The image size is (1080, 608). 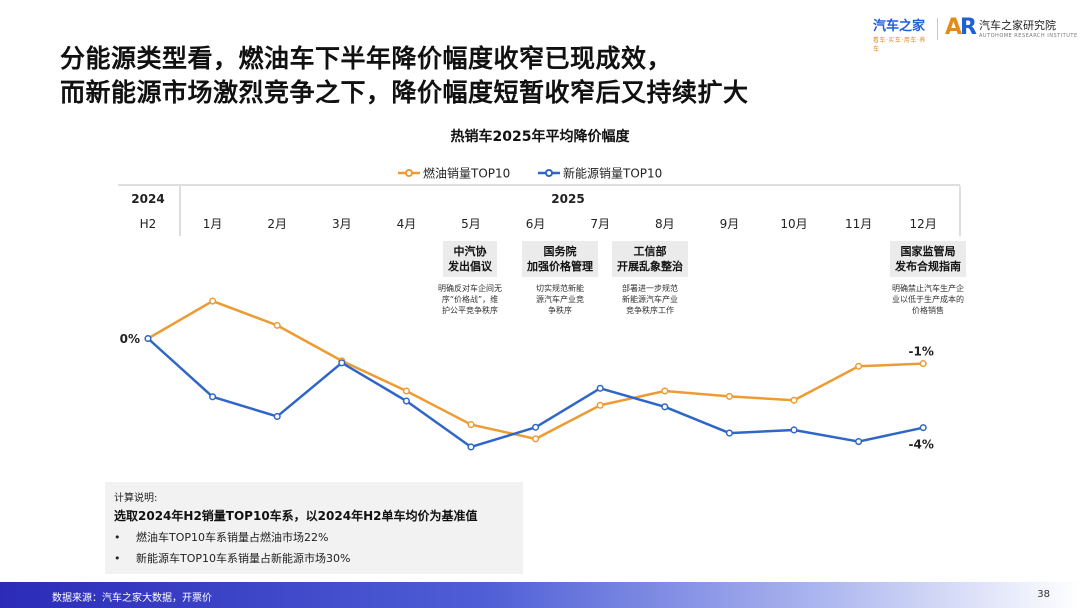 I want to click on event-miit-rectification: 工信部 开展乱象整治 部署进一步规范 新能源汽车产业 竞争秩序工作, so click(x=650, y=278).